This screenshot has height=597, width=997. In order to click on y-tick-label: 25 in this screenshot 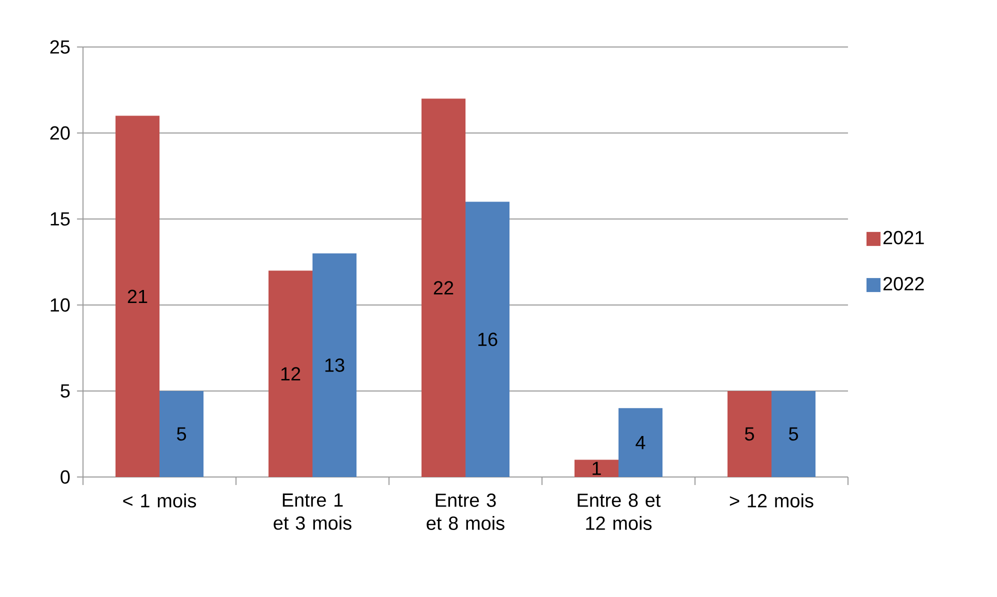, I will do `click(60, 47)`.